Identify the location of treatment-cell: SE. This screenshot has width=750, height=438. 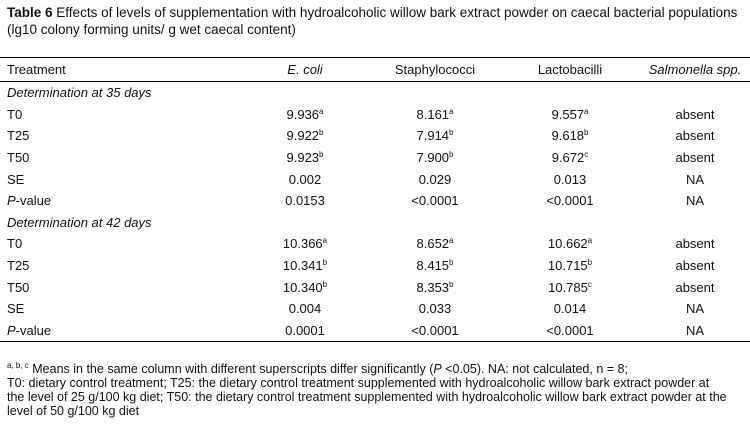
(120, 179).